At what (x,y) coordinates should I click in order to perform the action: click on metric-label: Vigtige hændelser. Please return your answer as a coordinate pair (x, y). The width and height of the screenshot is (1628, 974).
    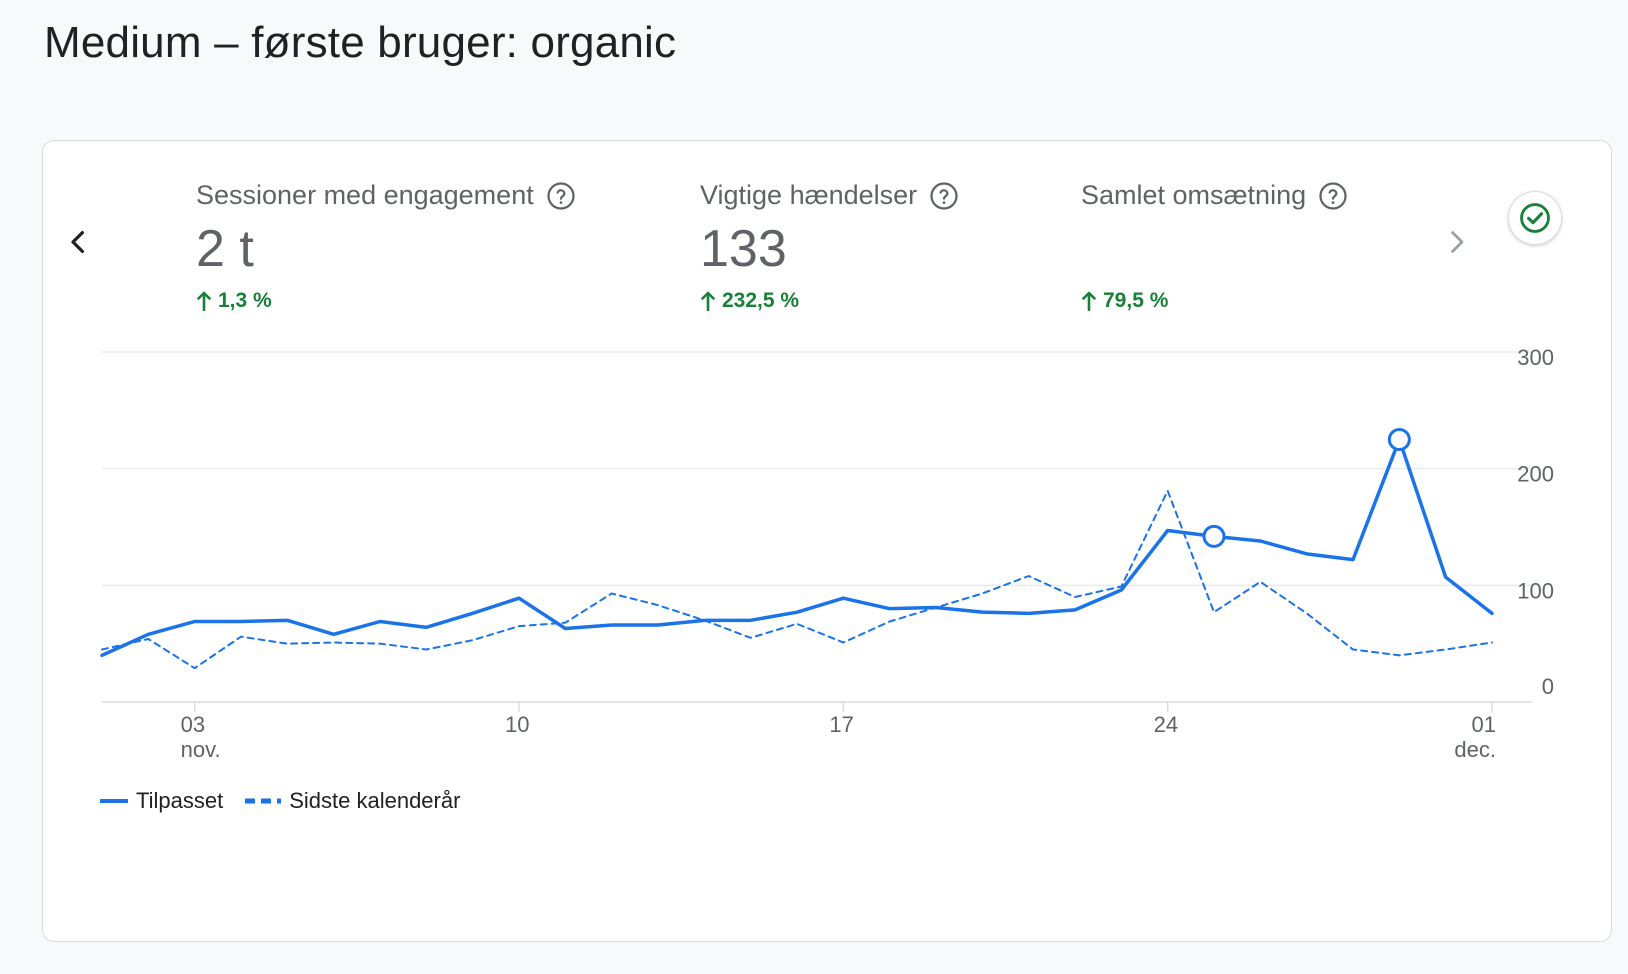
    Looking at the image, I should click on (809, 195).